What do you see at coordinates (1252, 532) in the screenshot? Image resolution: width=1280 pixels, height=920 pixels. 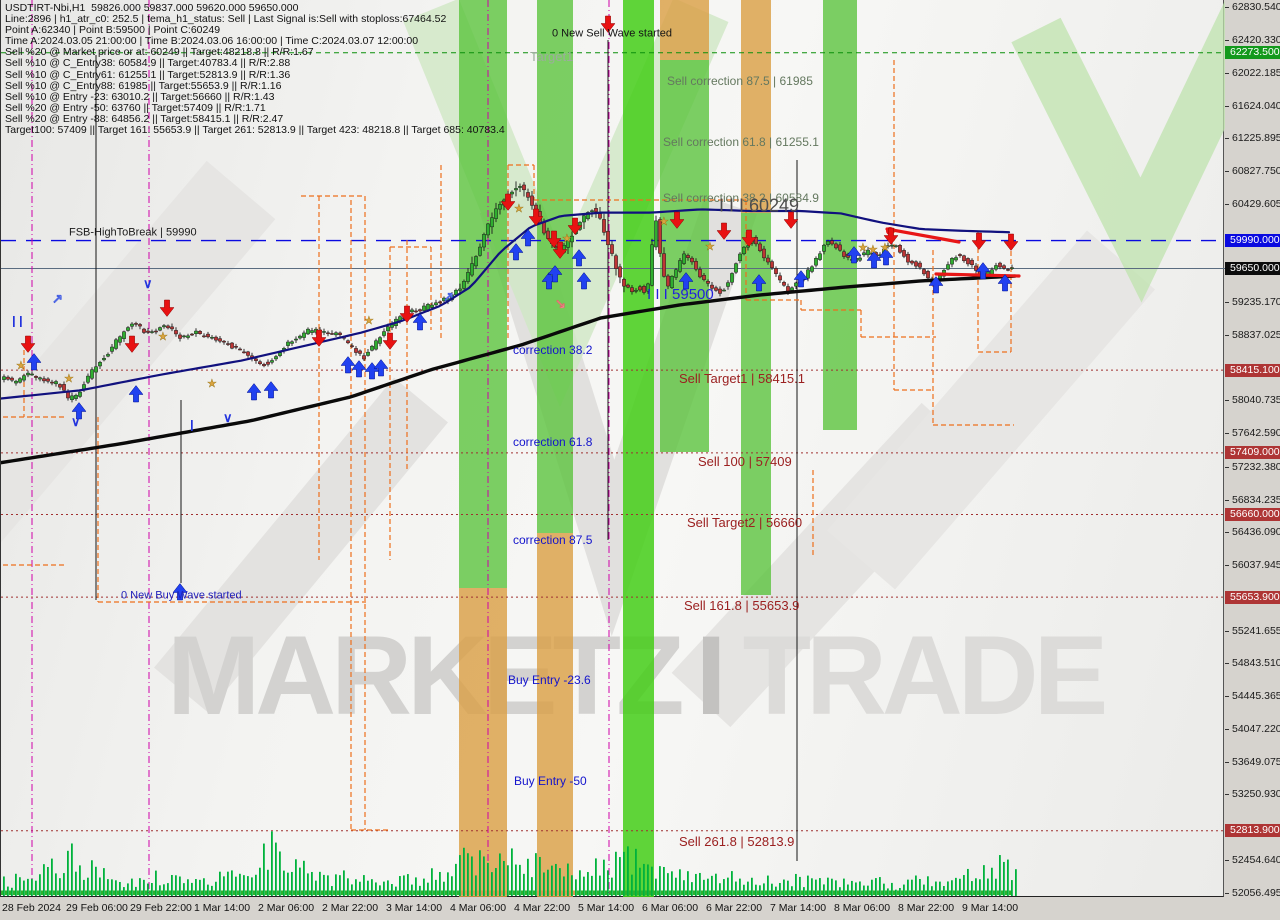 I see `price-axis-label: 56436.090` at bounding box center [1252, 532].